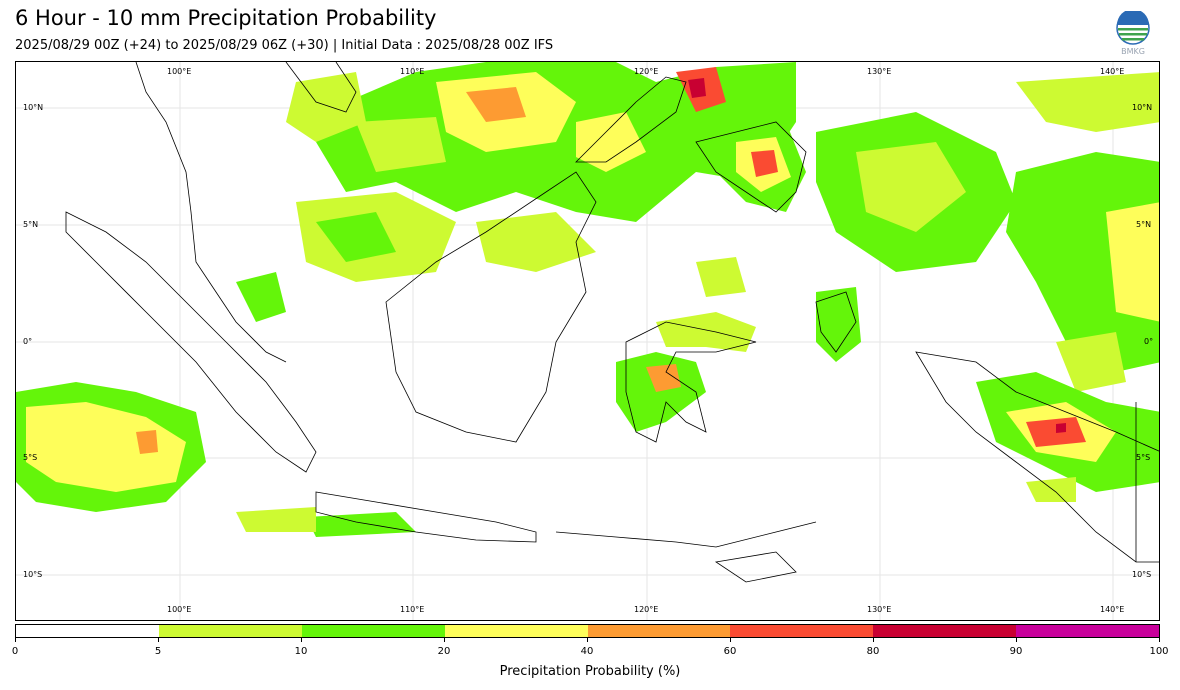  I want to click on lat-label-right: 5°N, so click(1144, 224).